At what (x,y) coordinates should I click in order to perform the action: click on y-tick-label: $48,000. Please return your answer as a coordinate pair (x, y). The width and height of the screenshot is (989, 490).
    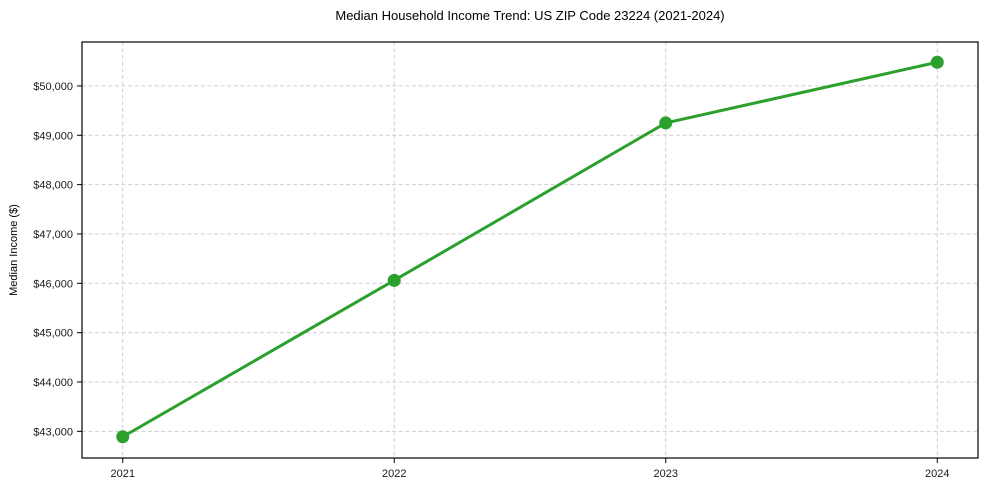
    Looking at the image, I should click on (53, 186).